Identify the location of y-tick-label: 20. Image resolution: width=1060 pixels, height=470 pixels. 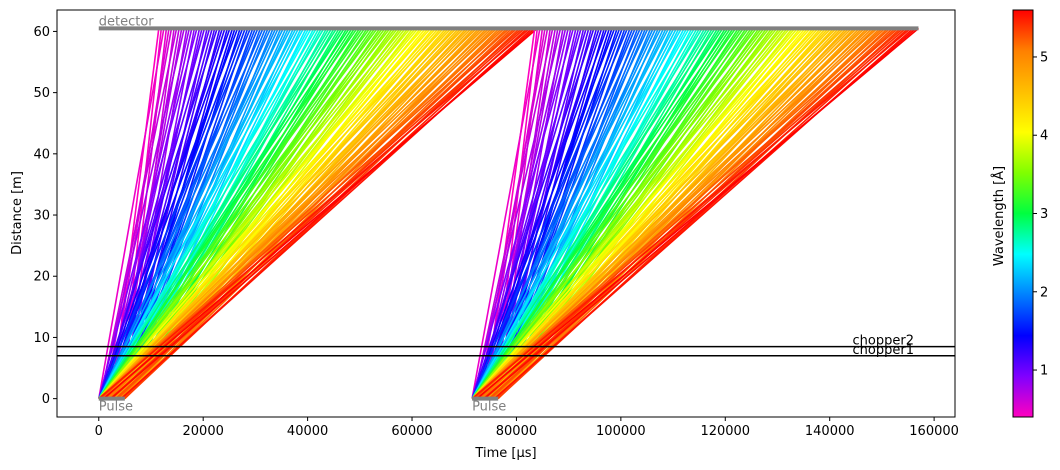
(41, 277).